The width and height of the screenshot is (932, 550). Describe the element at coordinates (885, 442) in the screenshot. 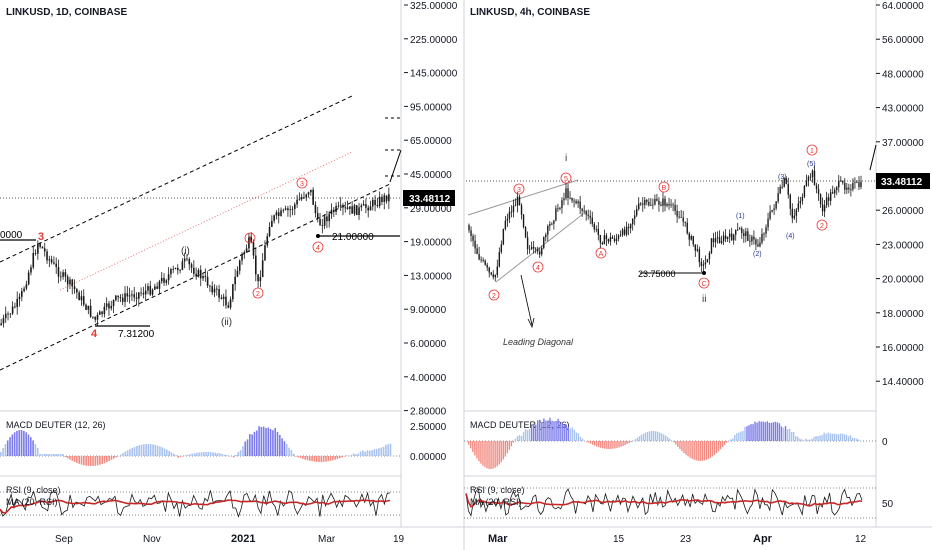

I see `right-macd-tick: 0` at that location.